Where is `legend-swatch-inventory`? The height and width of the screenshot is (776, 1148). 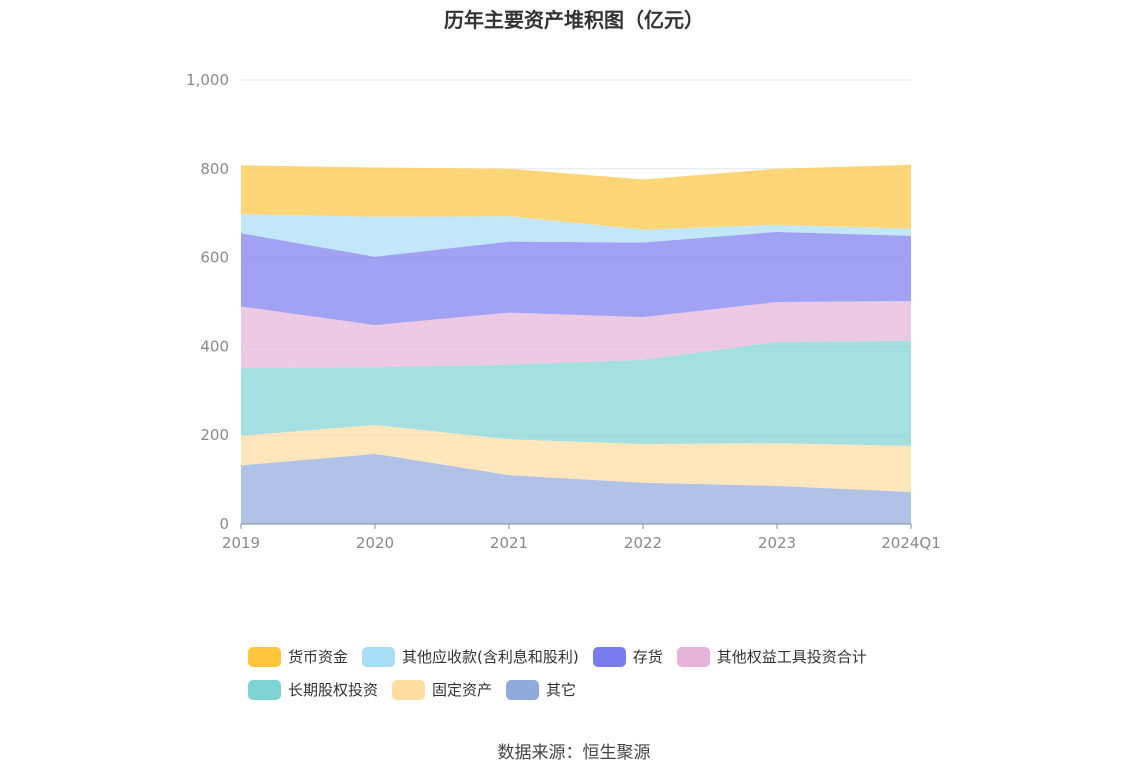
legend-swatch-inventory is located at coordinates (609, 656).